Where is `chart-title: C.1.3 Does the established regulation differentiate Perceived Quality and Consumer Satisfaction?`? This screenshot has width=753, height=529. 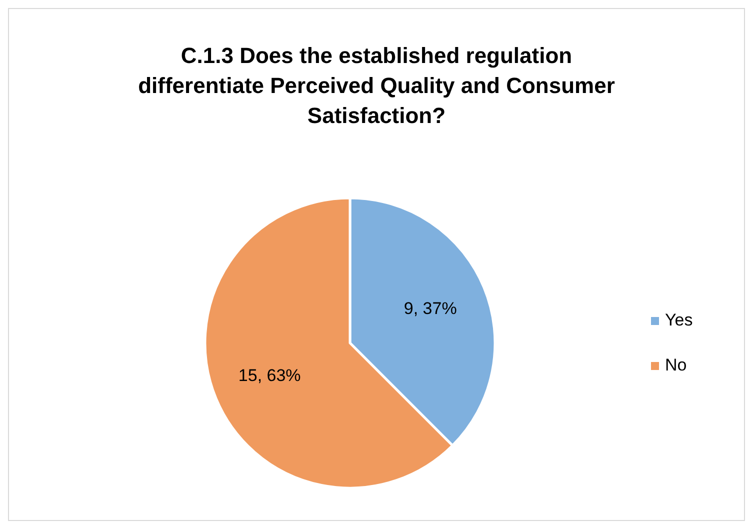 chart-title: C.1.3 Does the established regulation differentiate Perceived Quality and Consumer Satisfaction? is located at coordinates (377, 85).